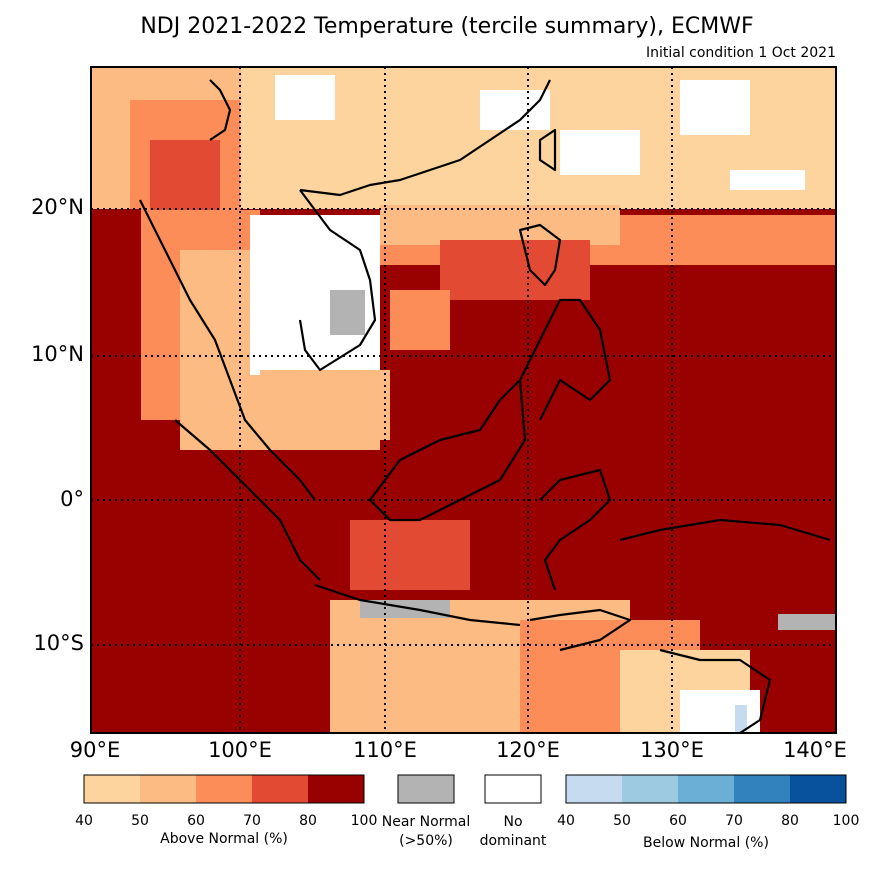 This screenshot has width=894, height=874. What do you see at coordinates (528, 750) in the screenshot?
I see `lon-label-120E: 120°E` at bounding box center [528, 750].